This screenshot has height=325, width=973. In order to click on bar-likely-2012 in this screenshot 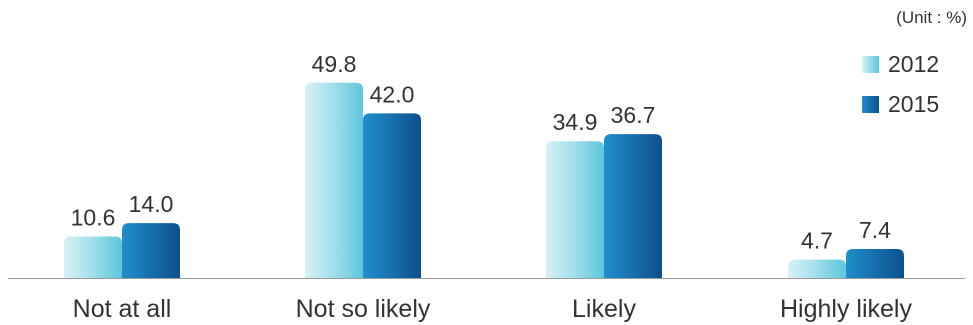, I will do `click(575, 209)`.